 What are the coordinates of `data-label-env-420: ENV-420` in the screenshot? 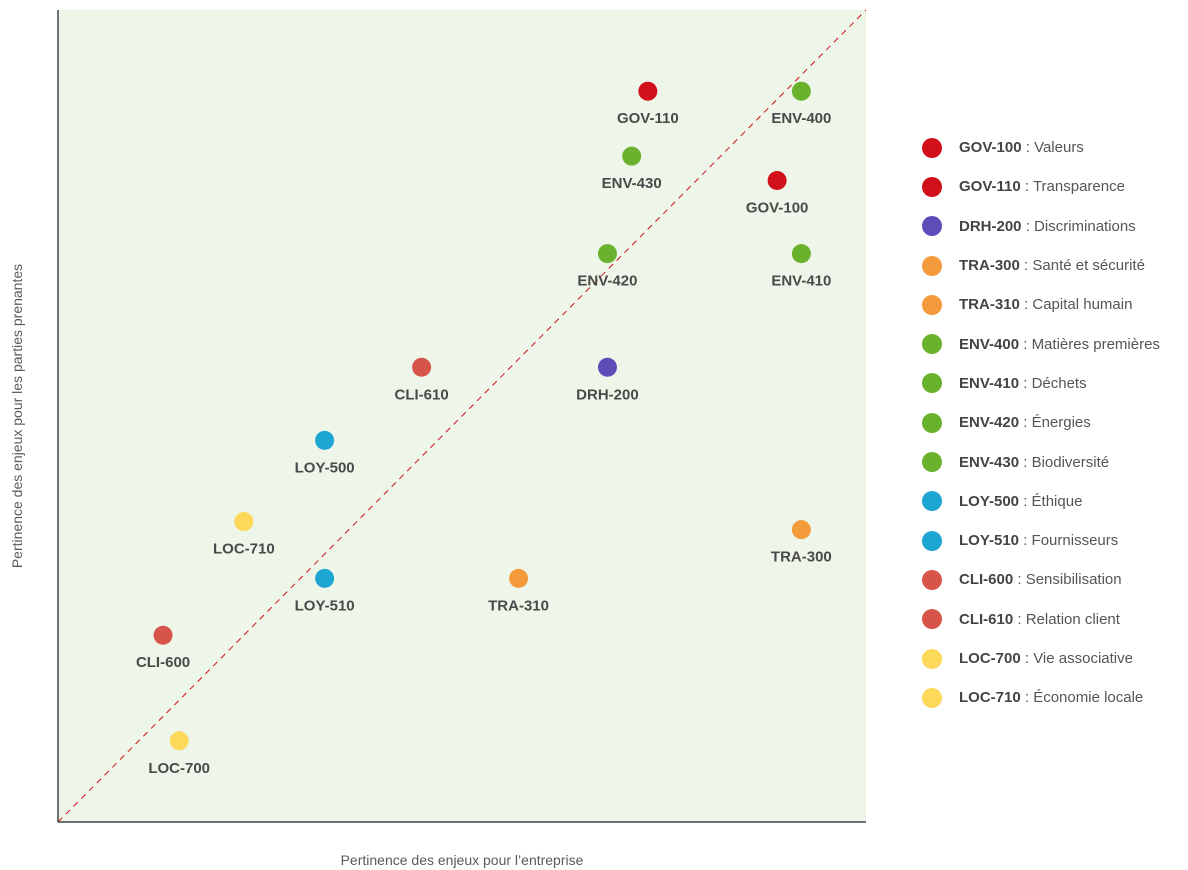 It's located at (607, 281).